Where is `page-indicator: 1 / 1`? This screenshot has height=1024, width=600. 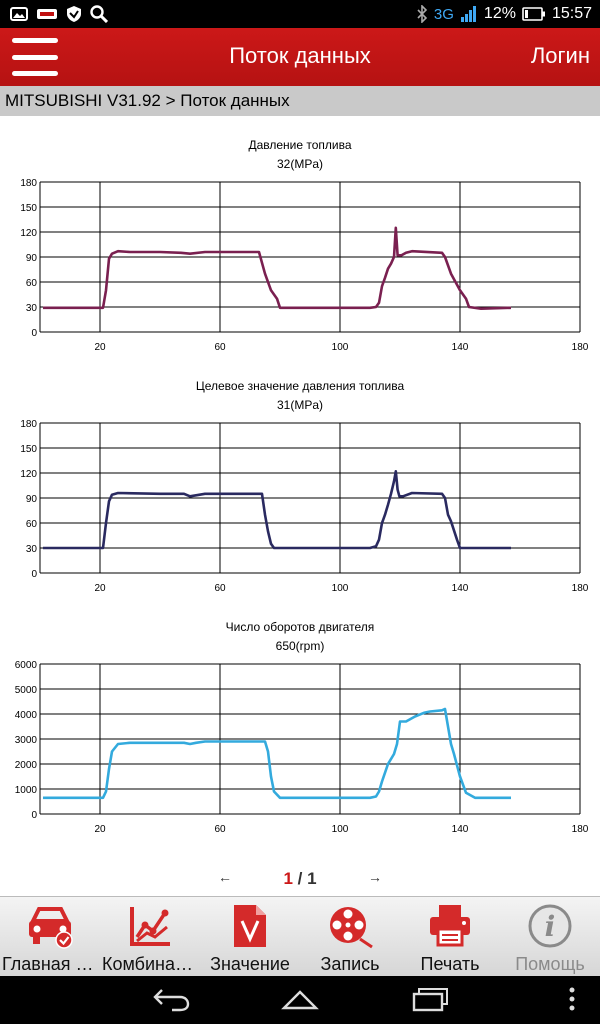 page-indicator: 1 / 1 is located at coordinates (300, 879).